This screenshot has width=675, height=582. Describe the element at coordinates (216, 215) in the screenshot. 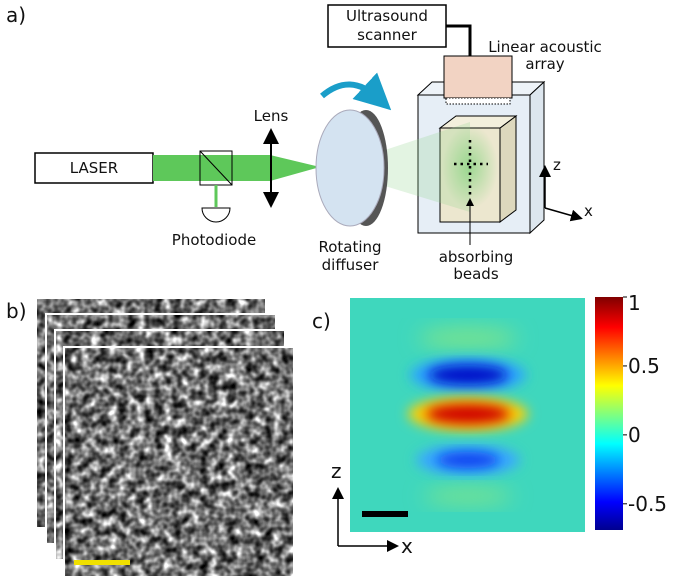

I see `photodiode` at that location.